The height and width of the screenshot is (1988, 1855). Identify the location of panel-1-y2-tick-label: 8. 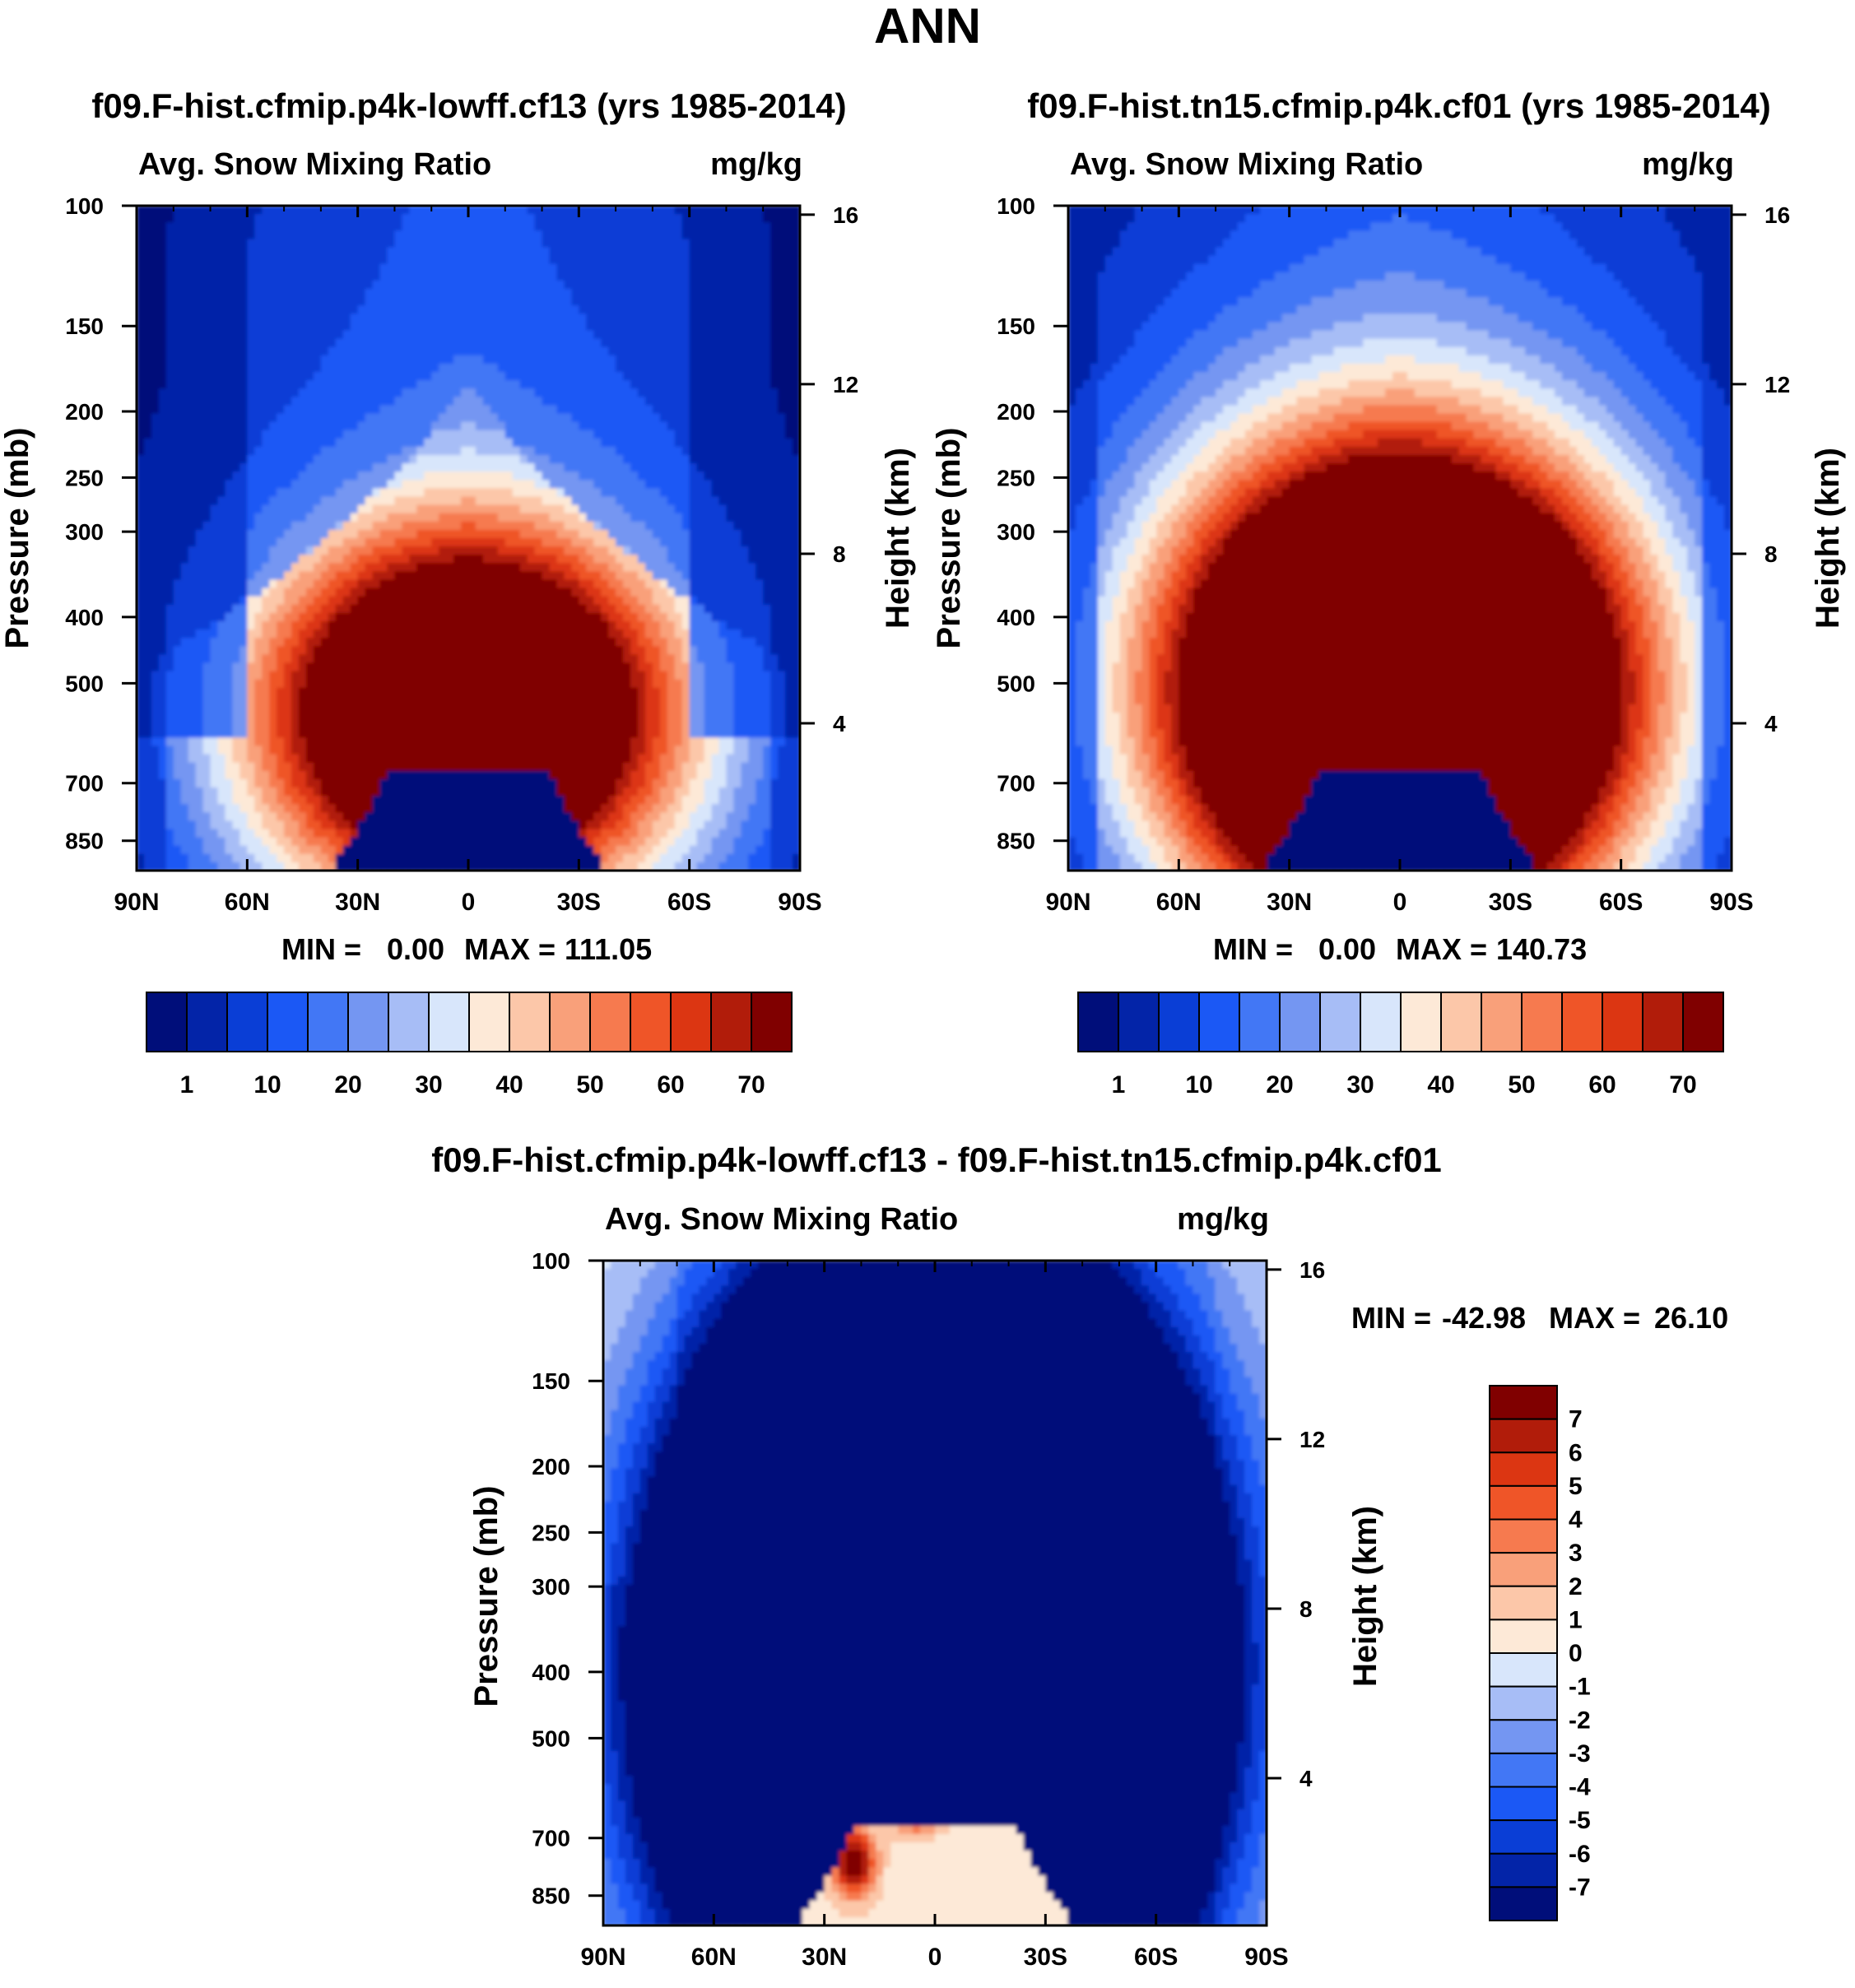
(839, 554).